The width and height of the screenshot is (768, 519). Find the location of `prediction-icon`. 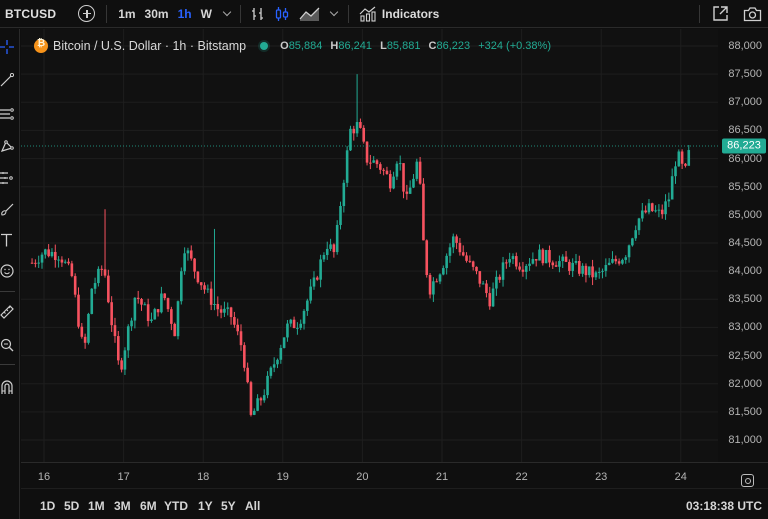

prediction-icon is located at coordinates (7, 178).